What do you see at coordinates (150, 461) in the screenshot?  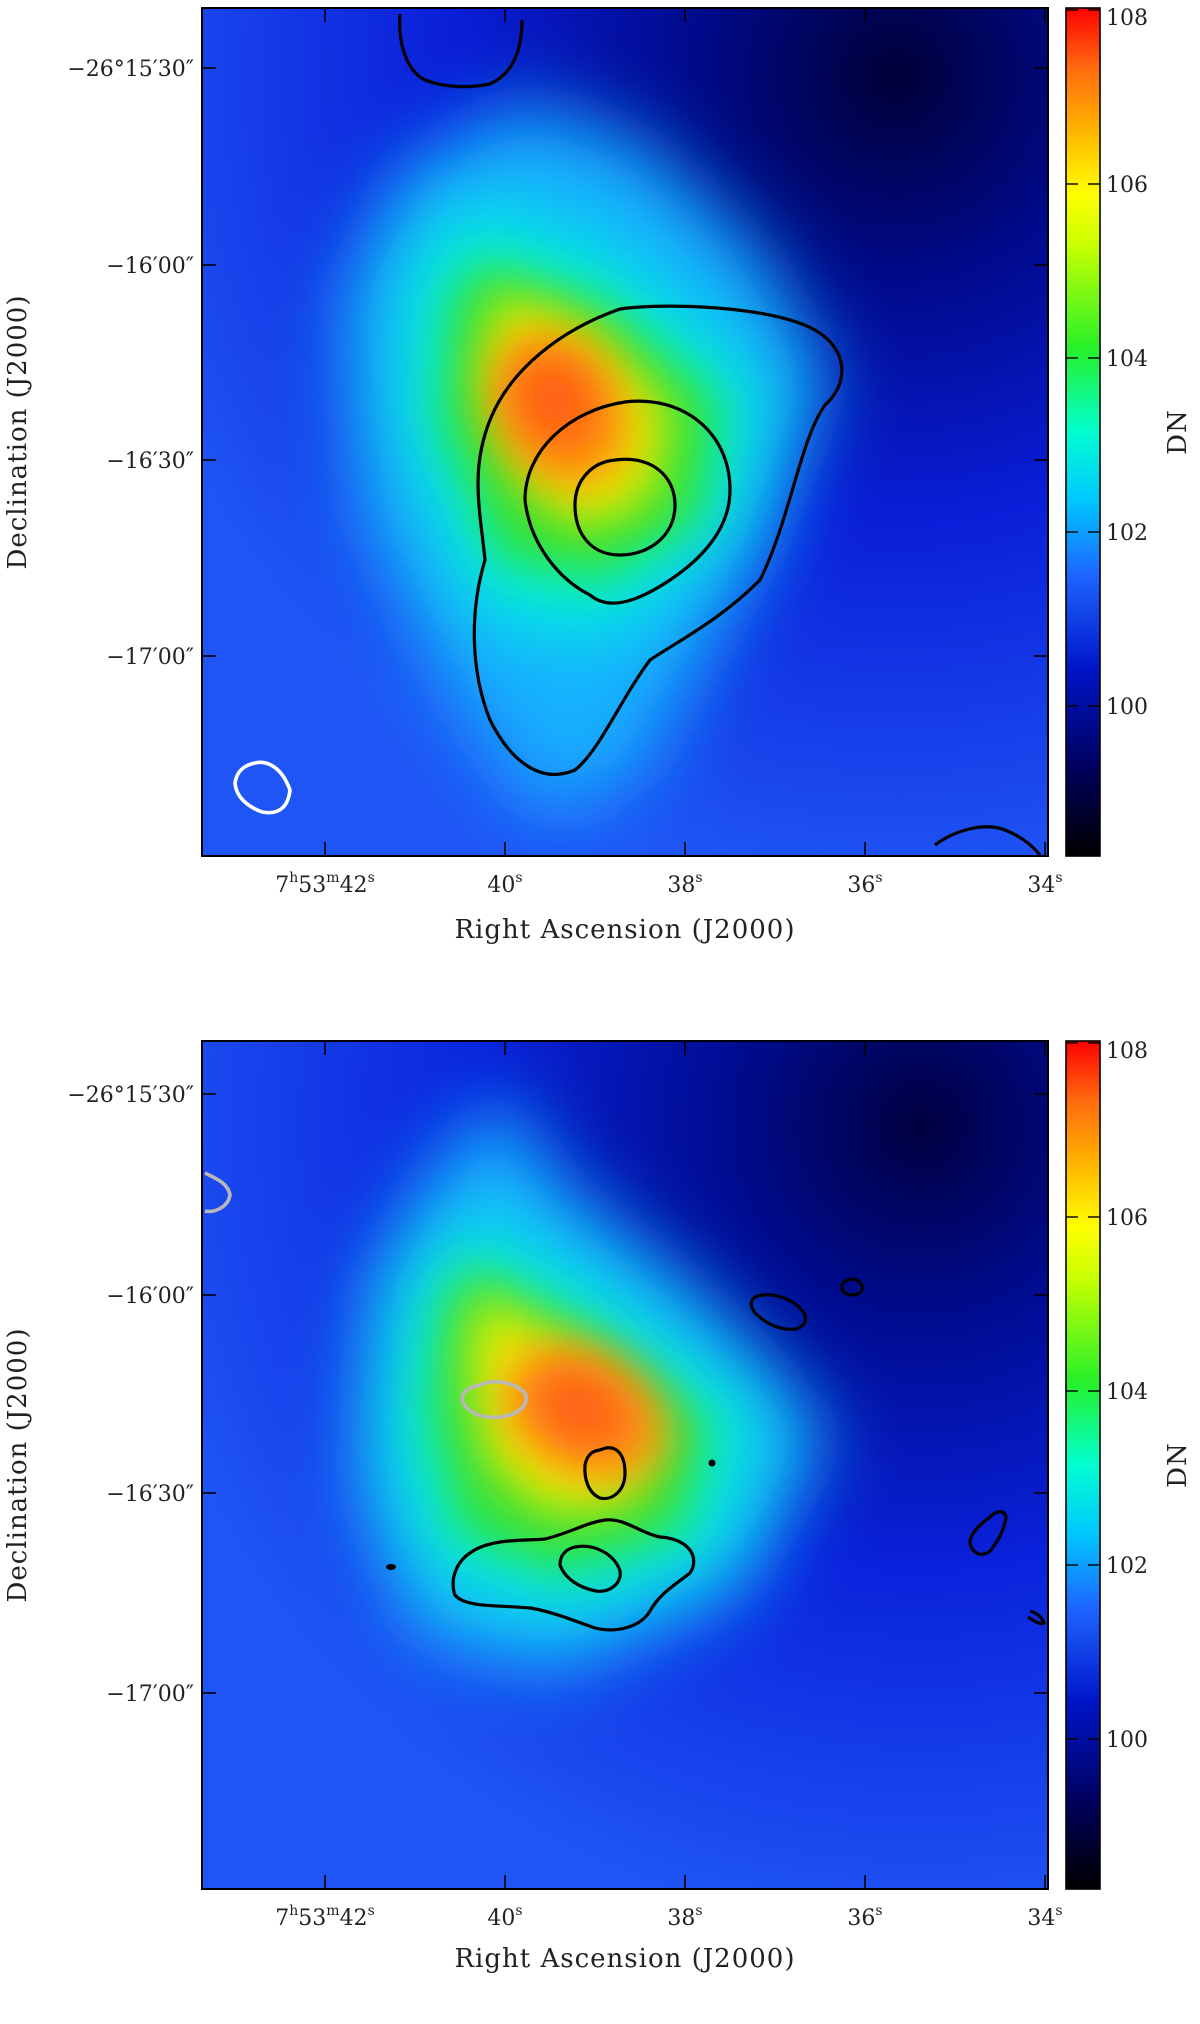 I see `top-ytick-label: −16′30″` at bounding box center [150, 461].